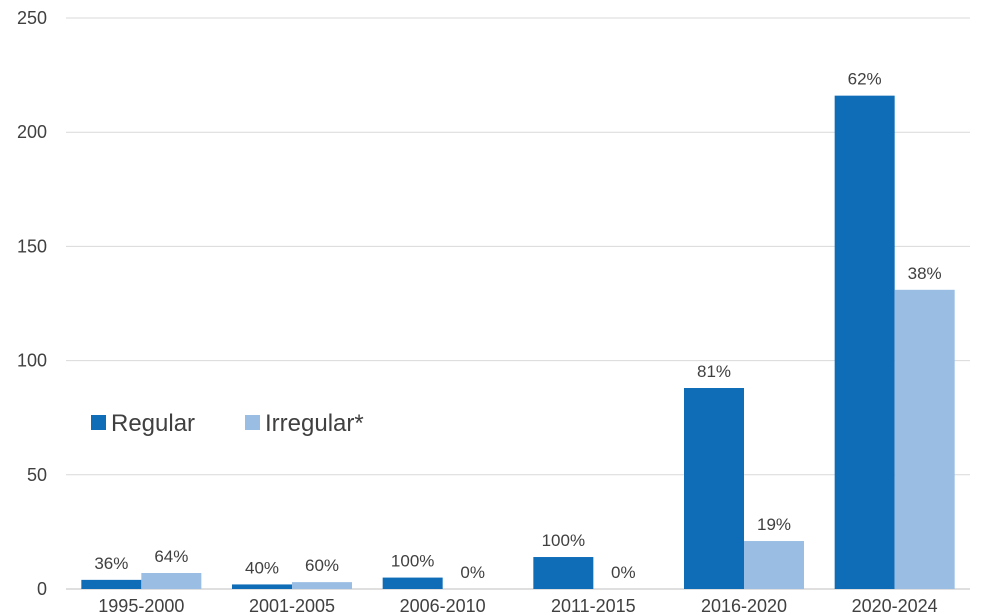  Describe the element at coordinates (171, 556) in the screenshot. I see `data-label-irregular-1995-2000: 64%` at that location.